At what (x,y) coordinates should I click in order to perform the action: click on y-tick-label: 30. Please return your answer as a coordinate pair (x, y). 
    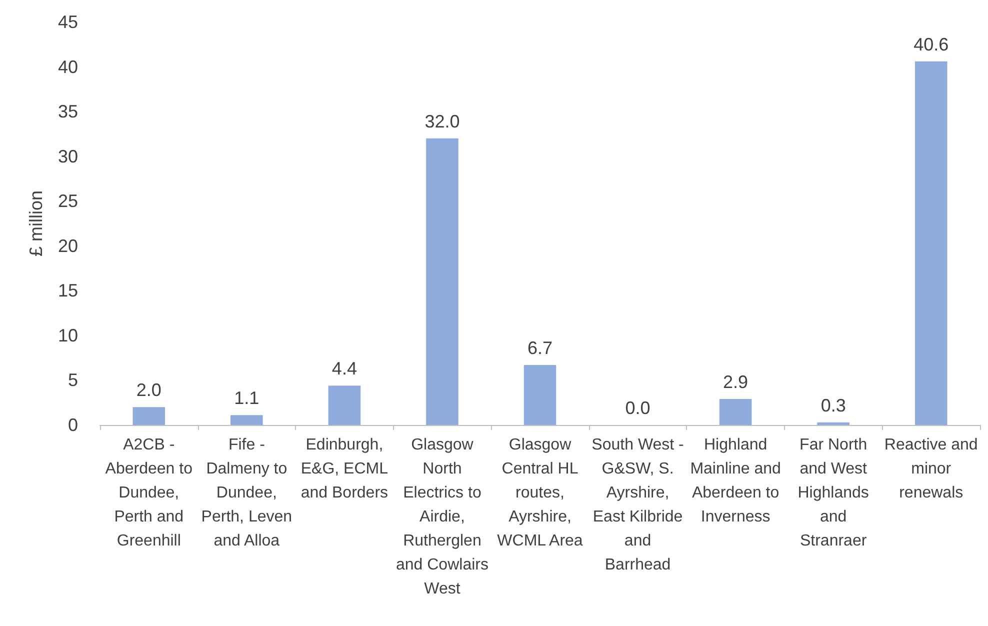
    Looking at the image, I should click on (68, 156).